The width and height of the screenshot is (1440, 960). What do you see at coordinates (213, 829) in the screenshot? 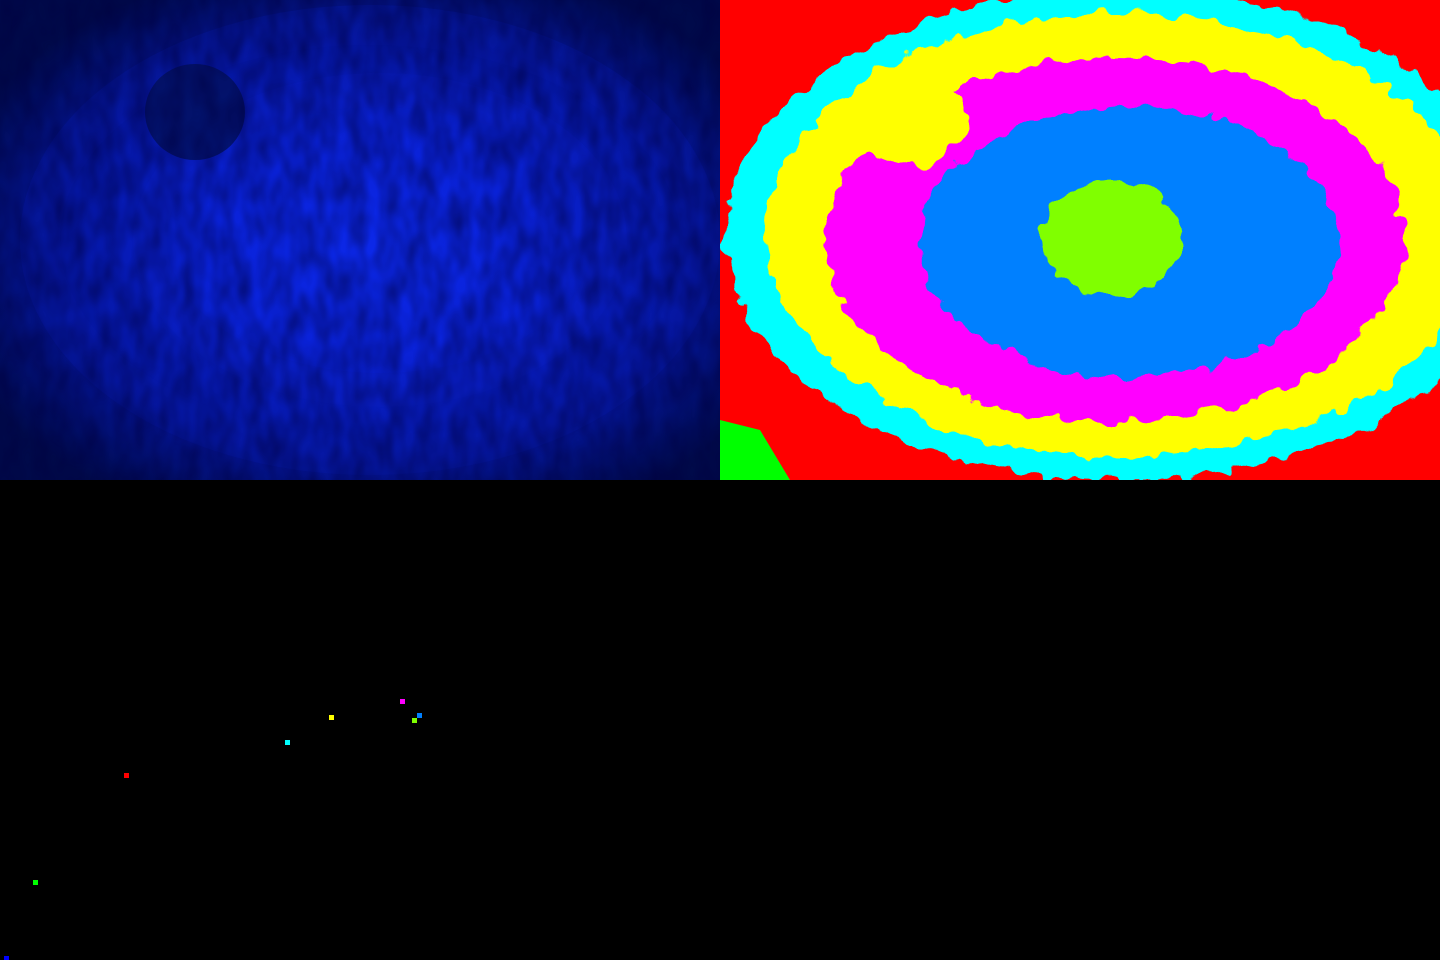
I see `centroid-plot` at bounding box center [213, 829].